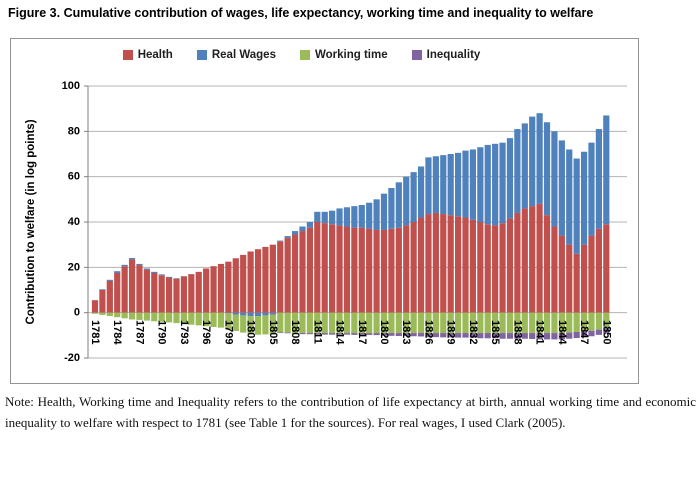  What do you see at coordinates (495, 332) in the screenshot?
I see `x-tick-label: 1835` at bounding box center [495, 332].